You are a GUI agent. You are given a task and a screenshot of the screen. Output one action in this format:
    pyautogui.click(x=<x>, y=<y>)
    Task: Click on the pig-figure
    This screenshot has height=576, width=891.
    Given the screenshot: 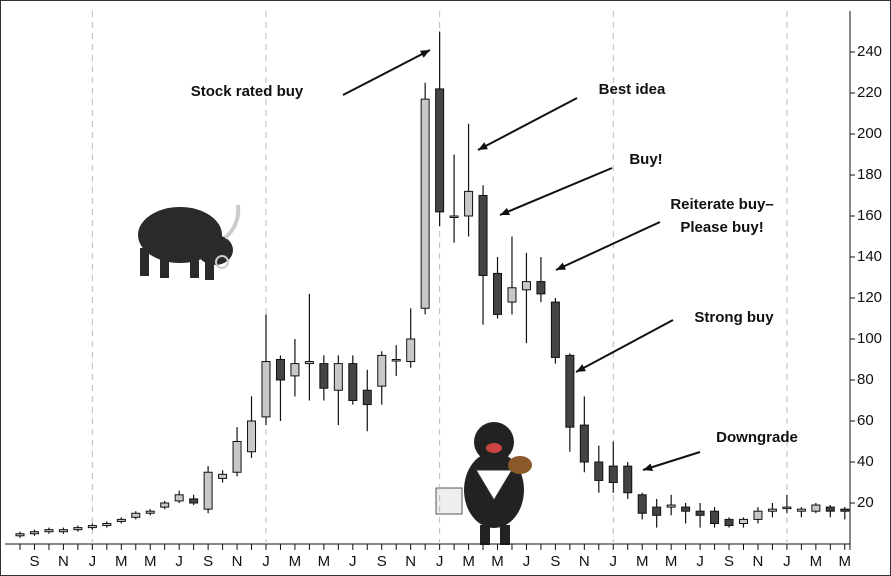 What is the action you would take?
    pyautogui.click(x=483, y=483)
    